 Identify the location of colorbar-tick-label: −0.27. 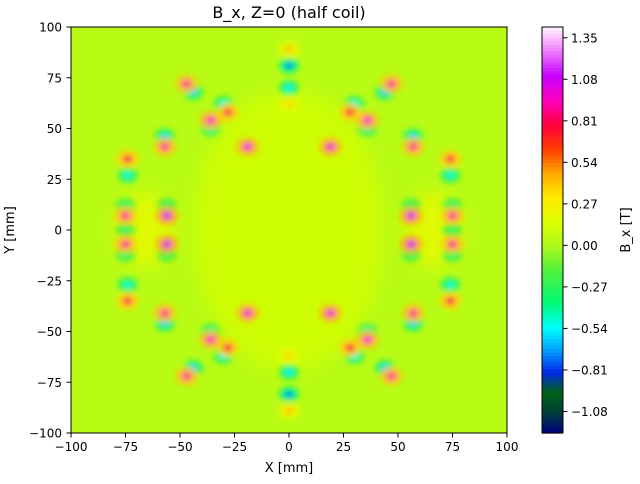
(589, 287).